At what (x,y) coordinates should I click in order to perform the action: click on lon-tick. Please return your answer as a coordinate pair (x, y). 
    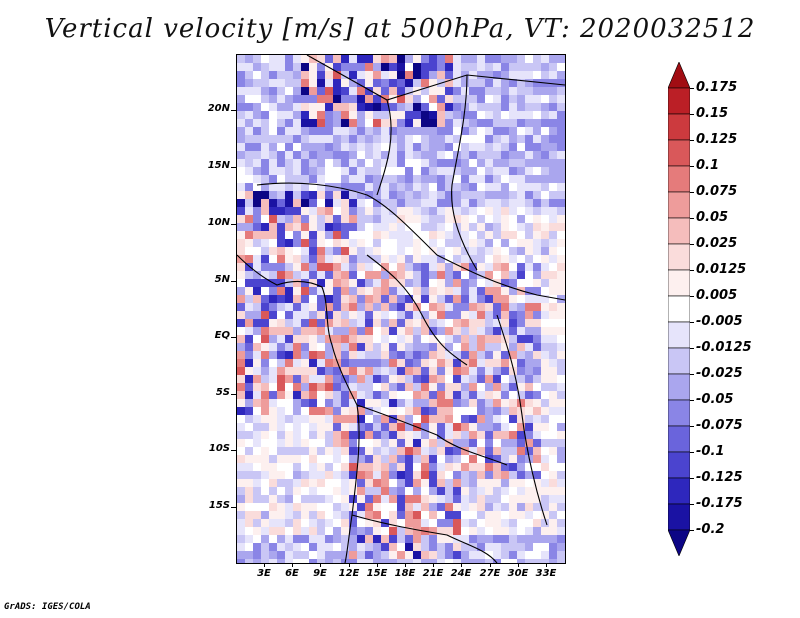
    Looking at the image, I should click on (320, 564).